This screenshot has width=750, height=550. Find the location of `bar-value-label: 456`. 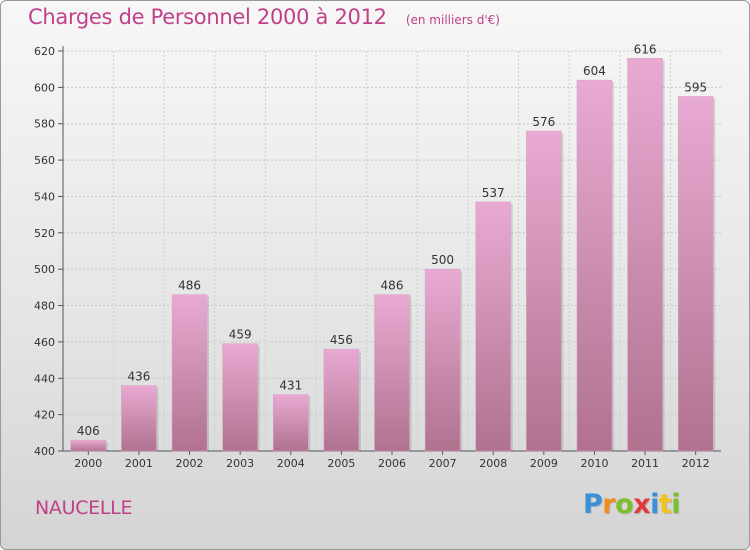

bar-value-label: 456 is located at coordinates (341, 340).